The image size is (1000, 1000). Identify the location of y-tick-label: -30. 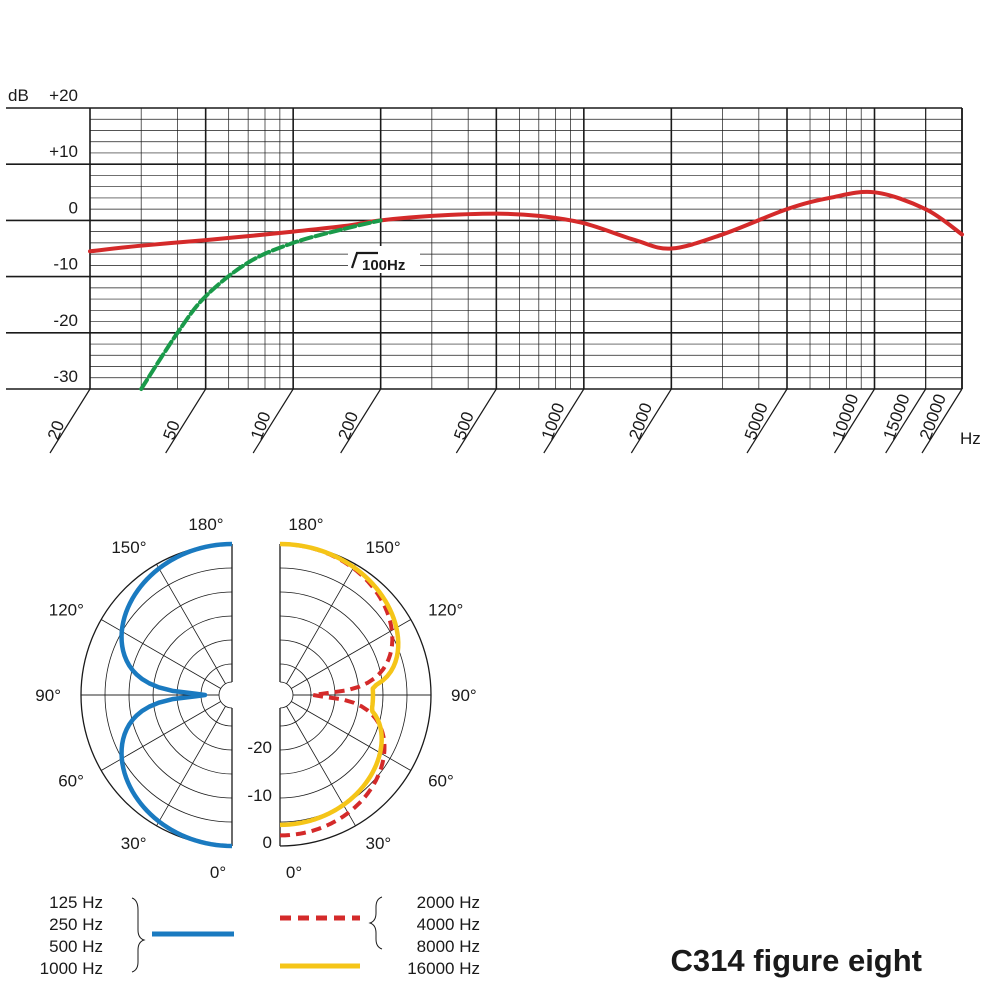
(65, 376).